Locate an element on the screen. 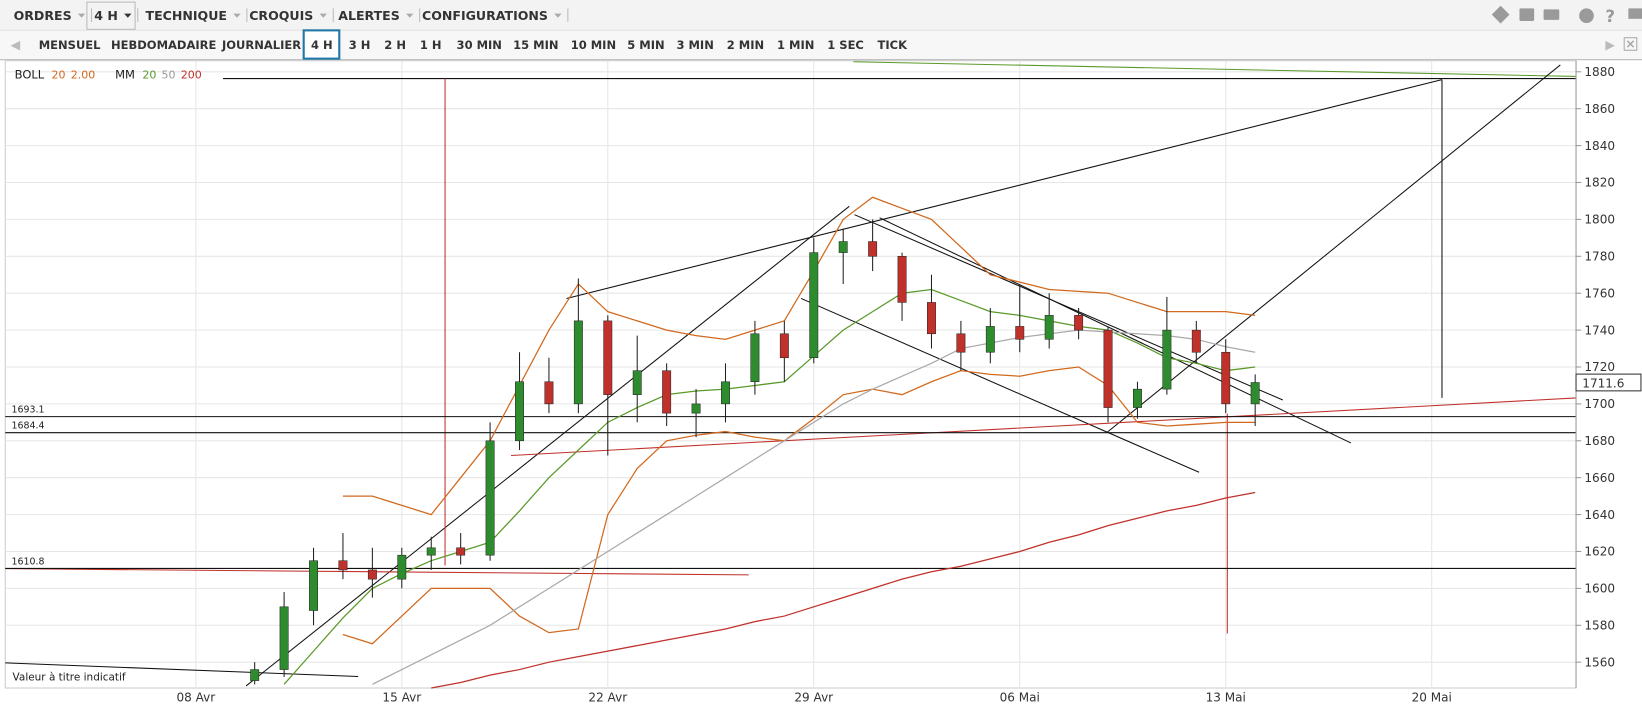 The image size is (1642, 710). menu-item: ALERTES is located at coordinates (369, 15).